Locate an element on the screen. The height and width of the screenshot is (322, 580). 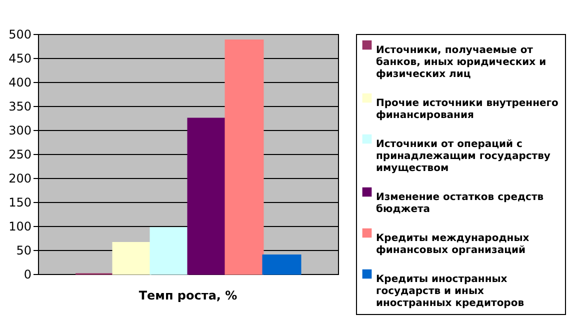
y-tick-label: 250 is located at coordinates (20, 155).